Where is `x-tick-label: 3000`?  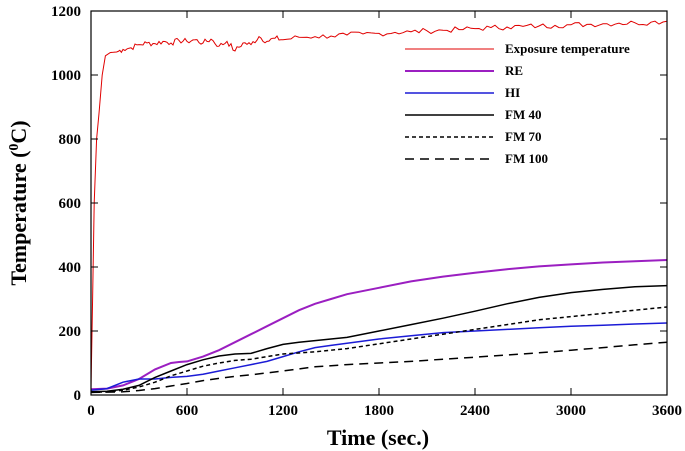
x-tick-label: 3000 is located at coordinates (571, 411).